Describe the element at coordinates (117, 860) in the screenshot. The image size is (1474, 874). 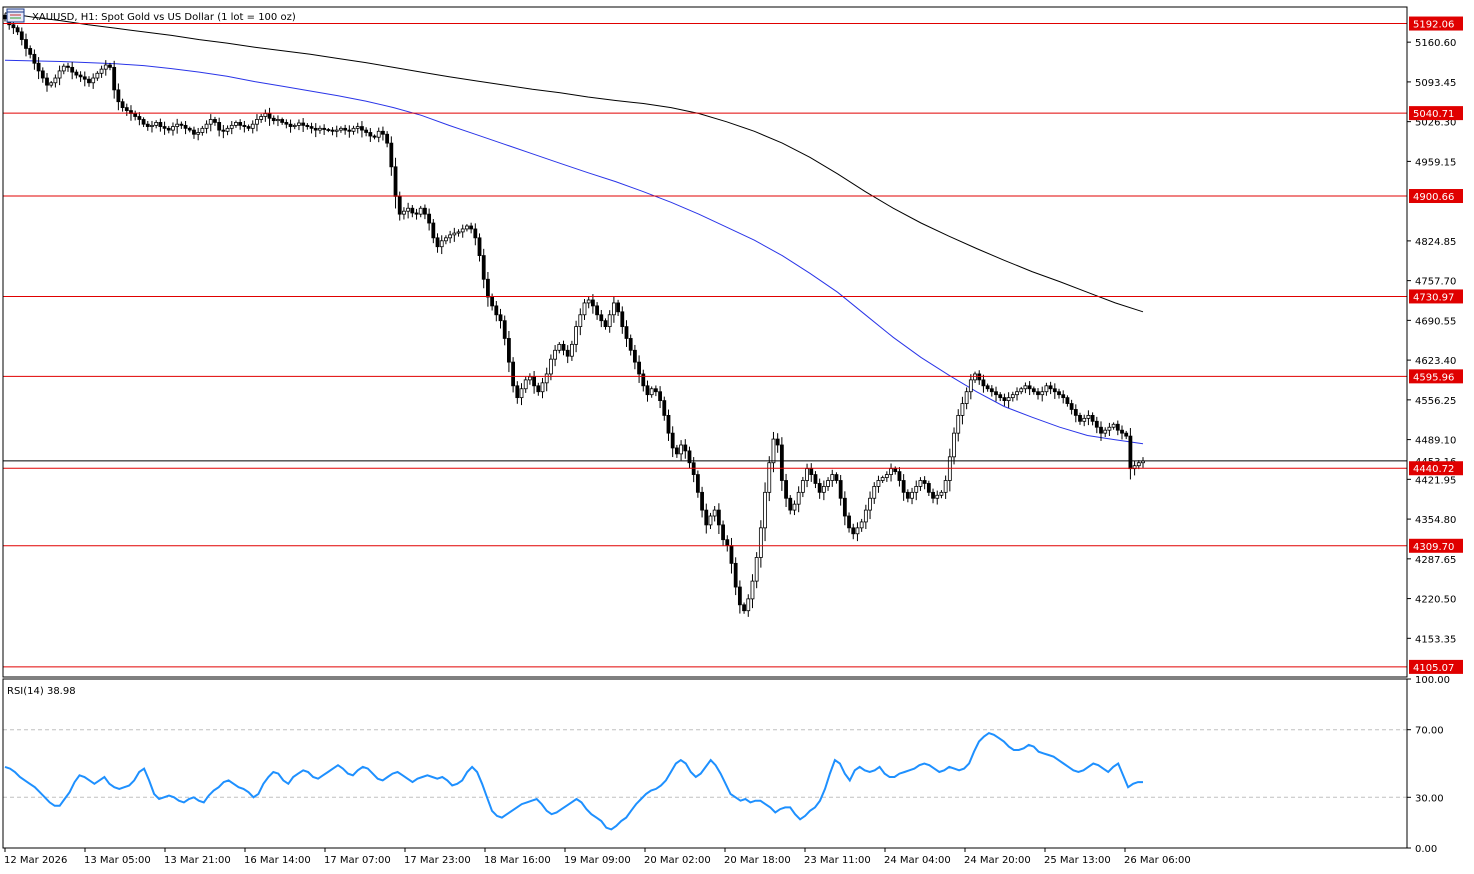
I see `x-tick-label: 13 Mar 05:00` at that location.